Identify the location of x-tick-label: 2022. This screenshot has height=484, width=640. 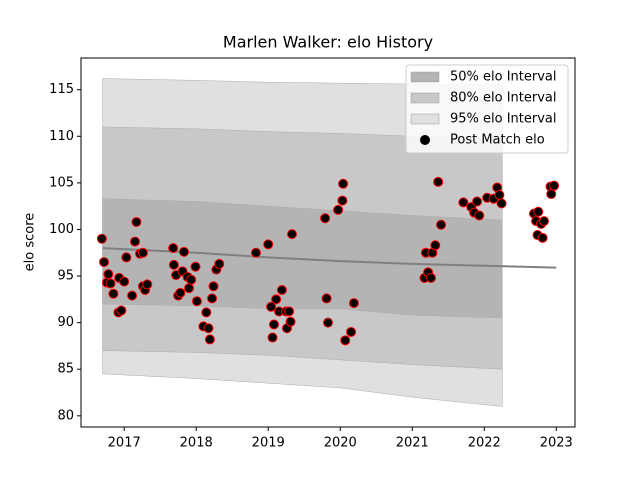
(484, 443).